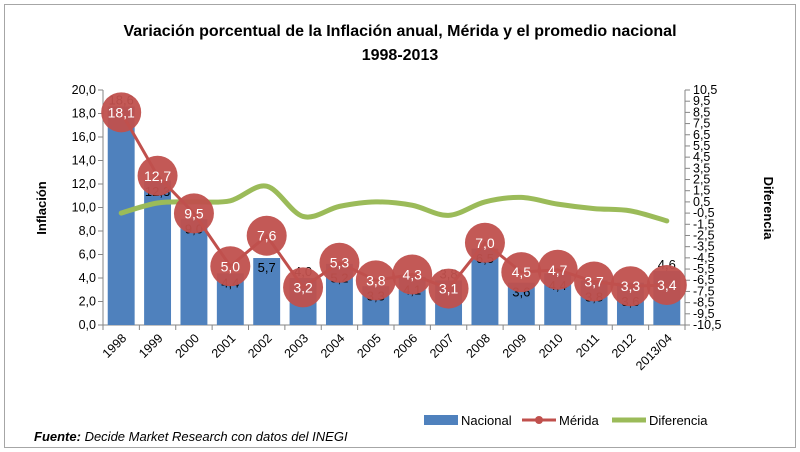  What do you see at coordinates (704, 258) in the screenshot?
I see `y2-tick-label: -4,5` at bounding box center [704, 258].